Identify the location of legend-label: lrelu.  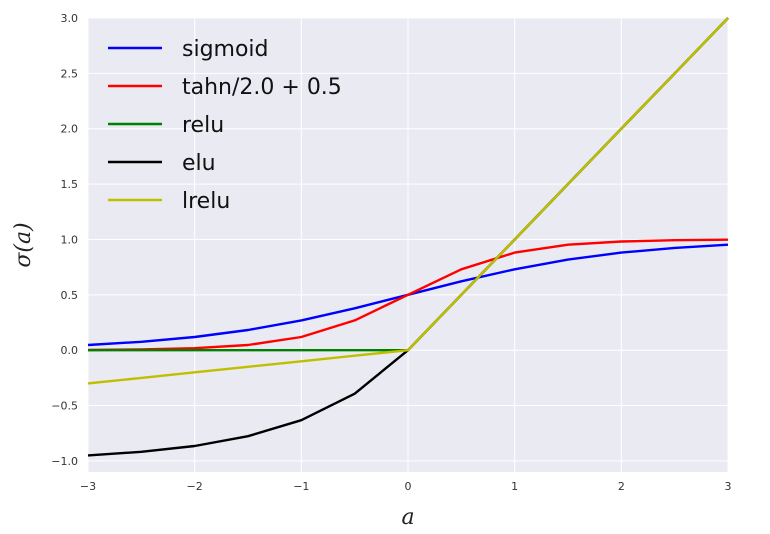
(206, 201).